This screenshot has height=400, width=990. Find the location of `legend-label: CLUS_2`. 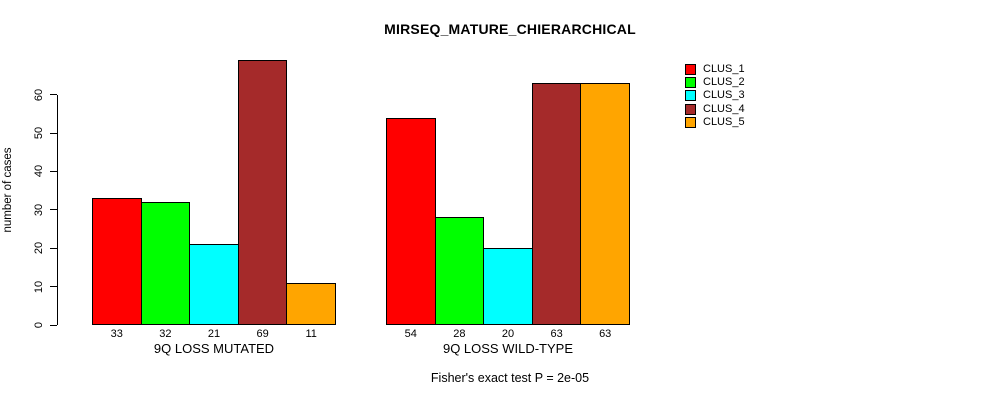

legend-label: CLUS_2 is located at coordinates (724, 82).